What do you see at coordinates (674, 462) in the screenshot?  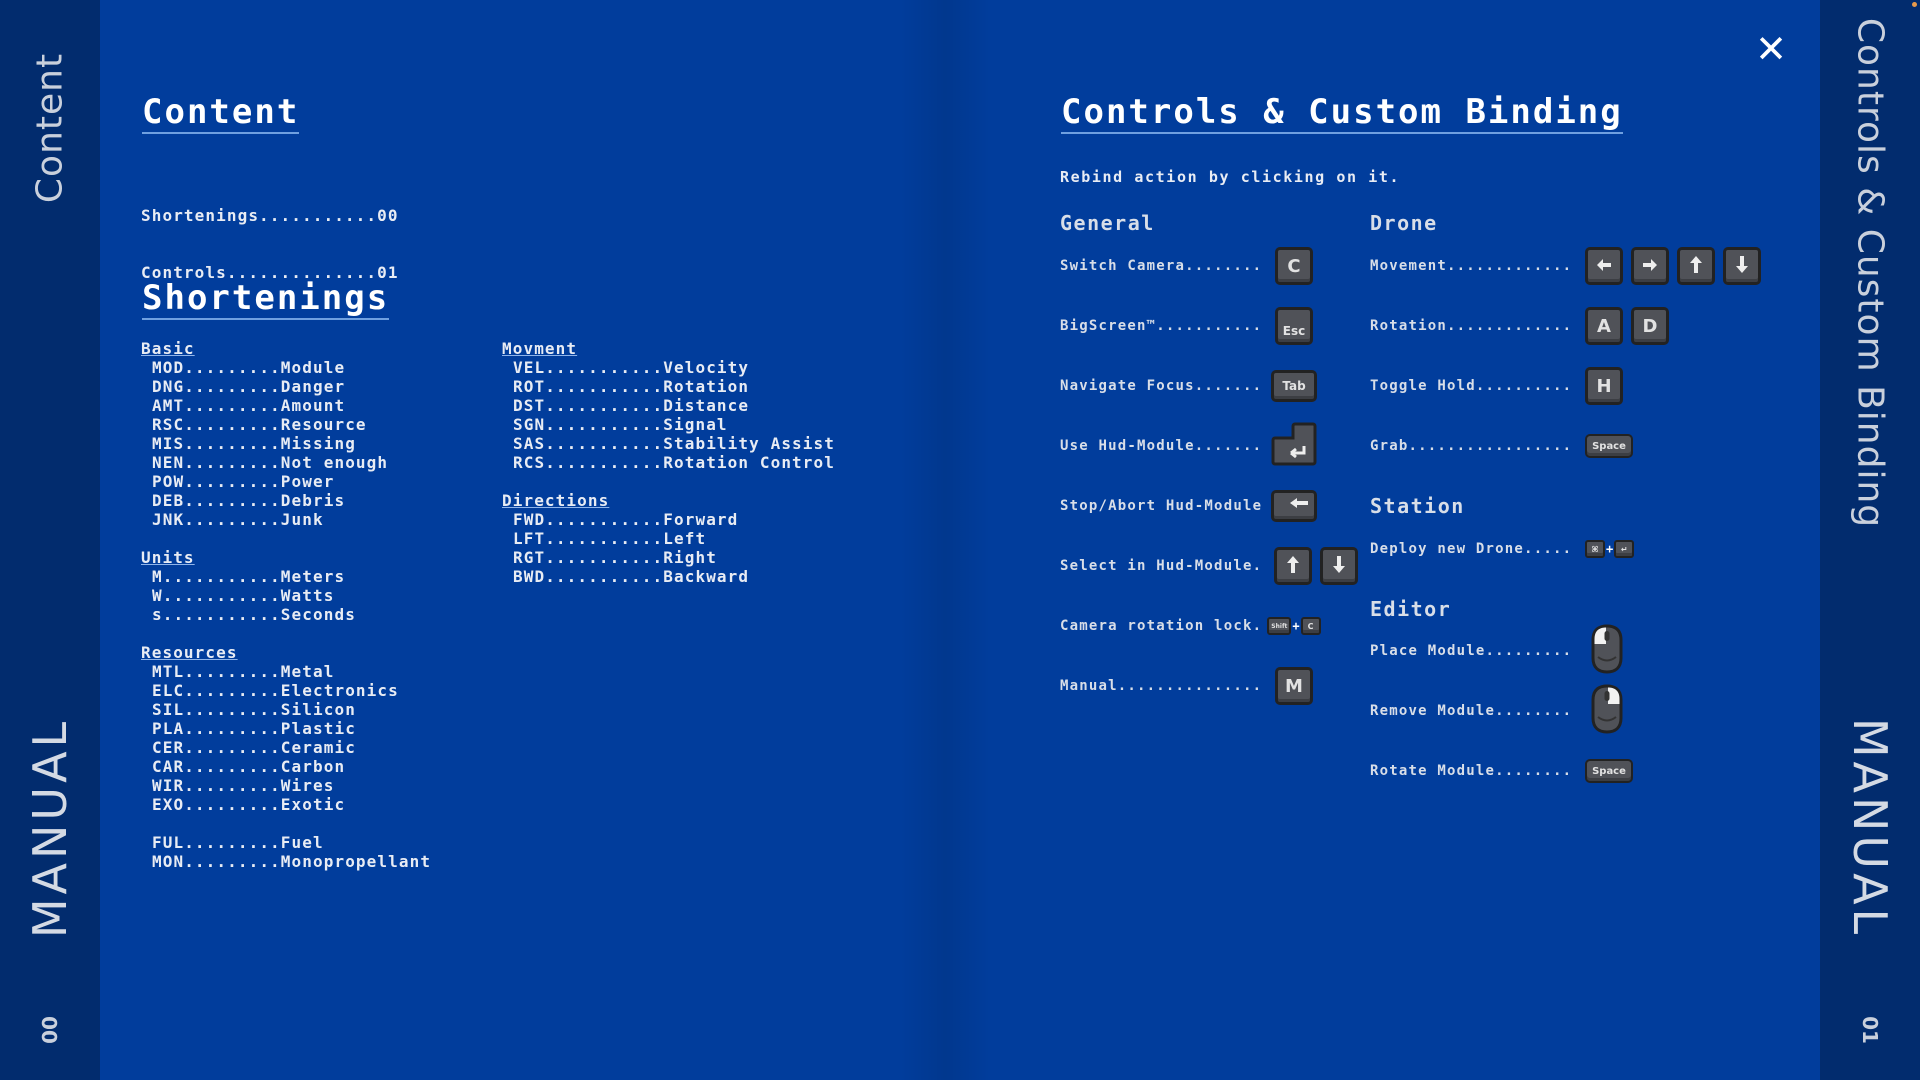 I see `shortening-item: RCS...........Rotation Control` at bounding box center [674, 462].